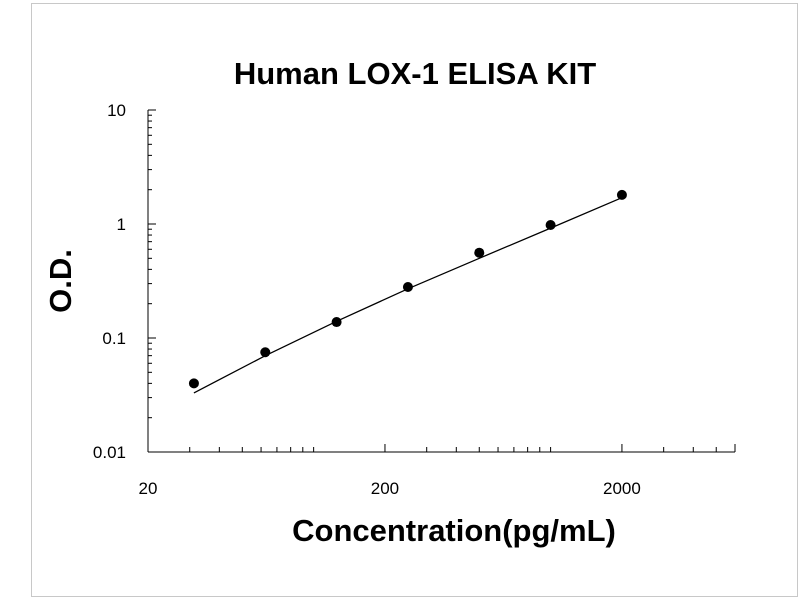 The height and width of the screenshot is (600, 800). What do you see at coordinates (121, 224) in the screenshot?
I see `y-tick-label: 1` at bounding box center [121, 224].